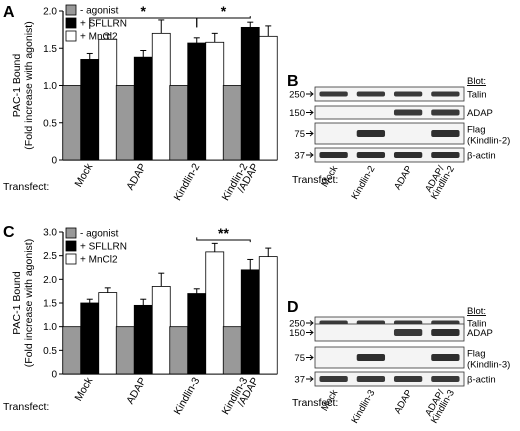 This screenshot has width=520, height=431. I want to click on y-tick-label: 2.0, so click(50, 280).